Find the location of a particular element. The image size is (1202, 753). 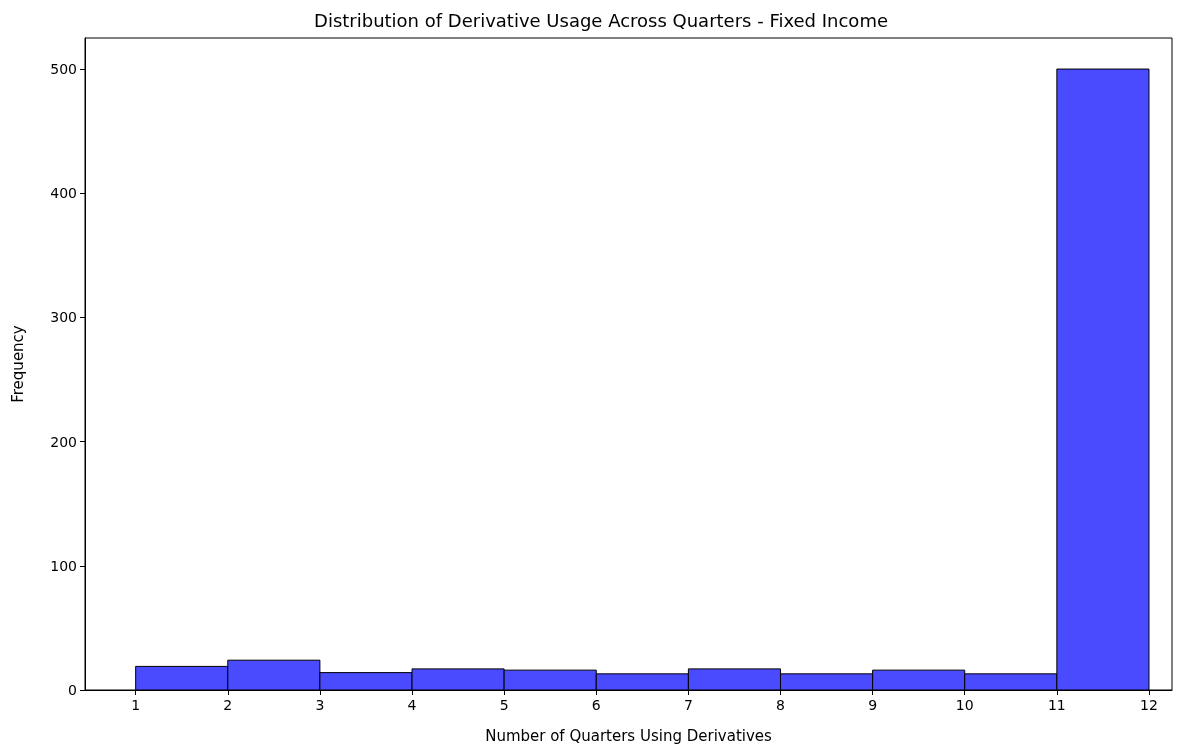

x-tick-label: 6 is located at coordinates (596, 705).